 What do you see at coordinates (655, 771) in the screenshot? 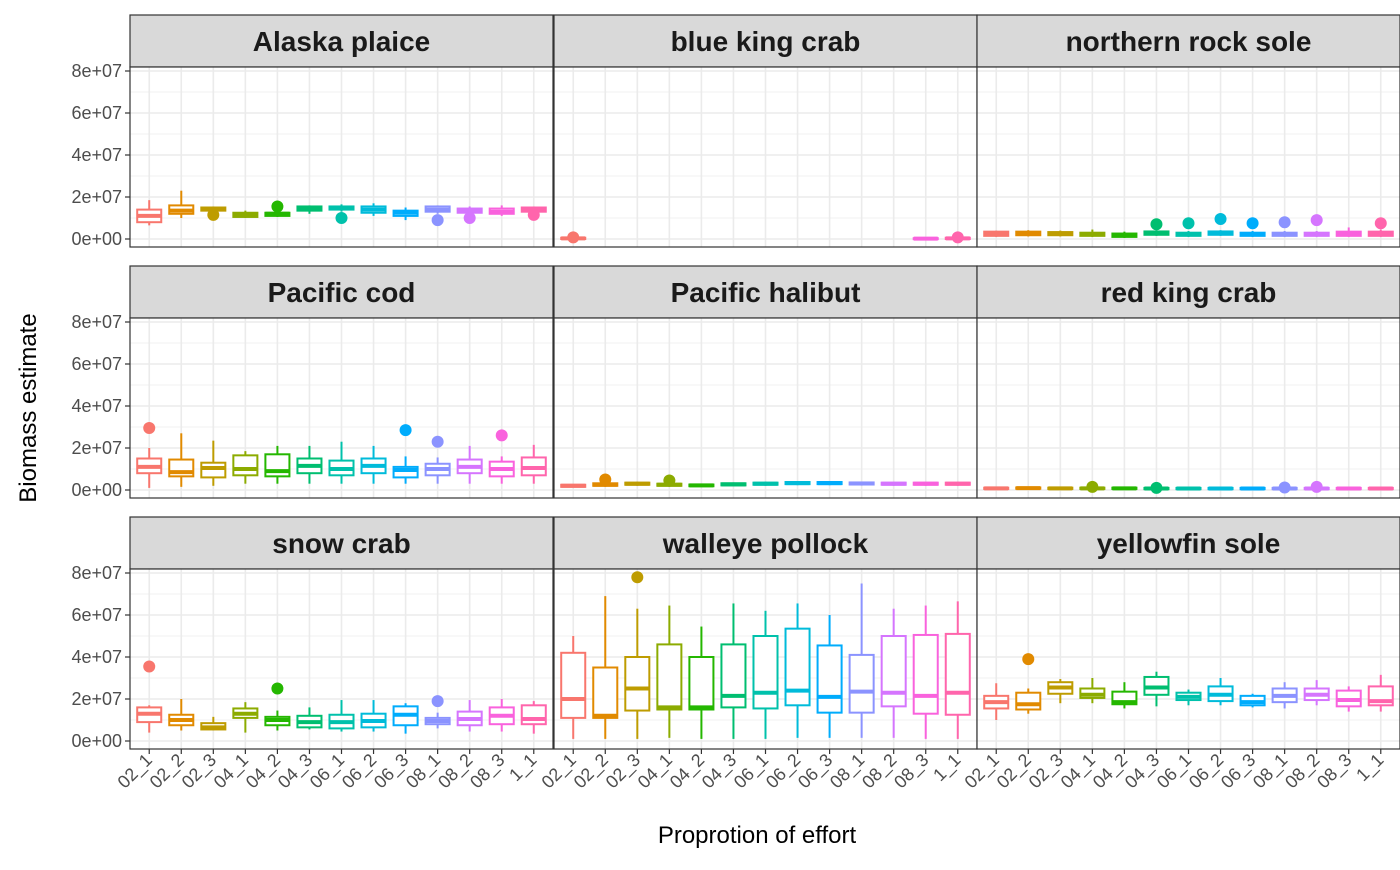
I see `x-tick-label: 04_1` at bounding box center [655, 771].